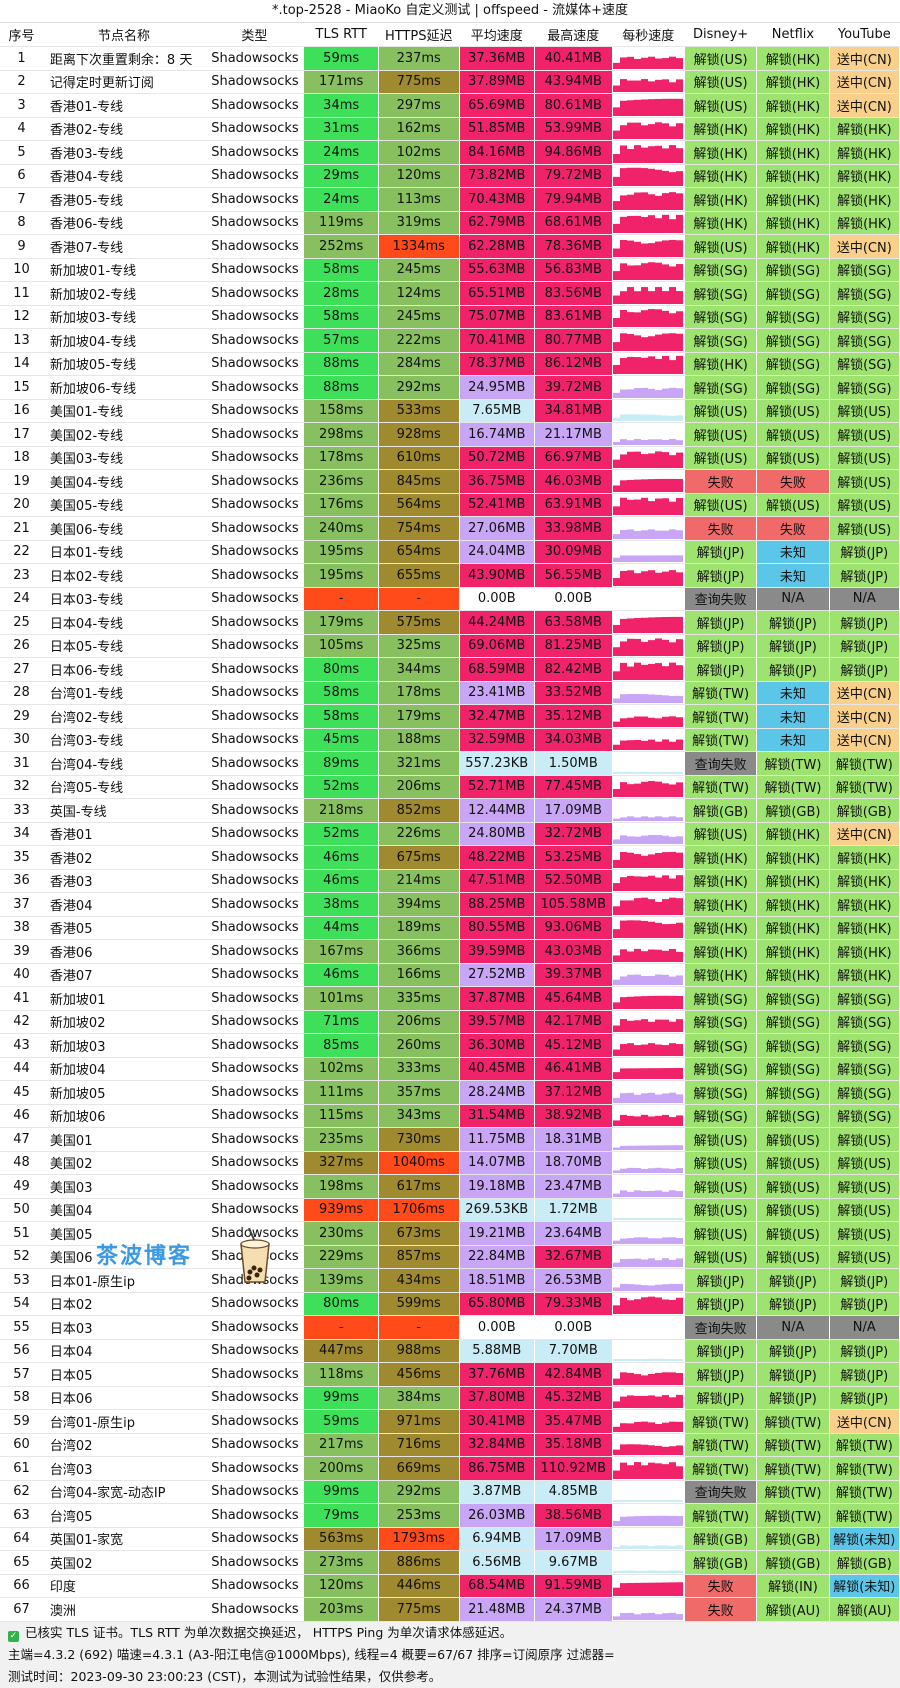 This screenshot has height=1688, width=900. What do you see at coordinates (721, 1539) in the screenshot?
I see `disney-status: 解锁(GB)` at bounding box center [721, 1539].